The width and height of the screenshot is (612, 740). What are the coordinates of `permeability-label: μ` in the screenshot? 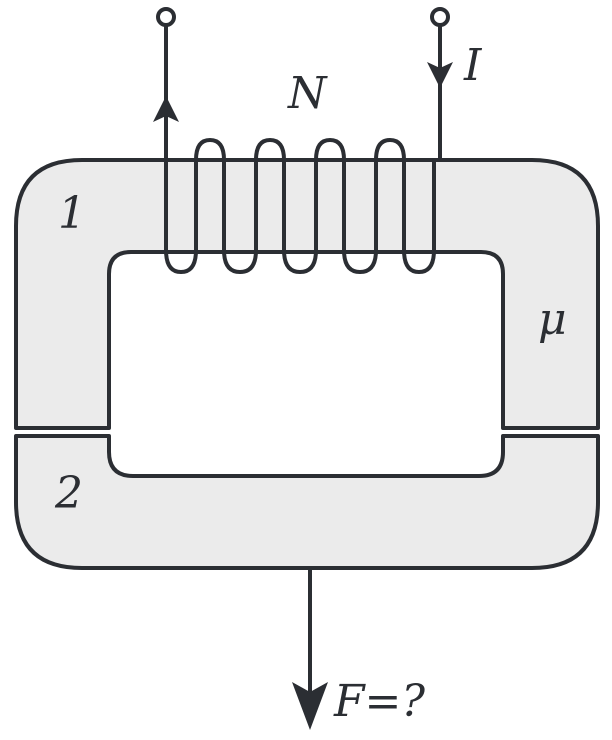 It's located at (552, 319).